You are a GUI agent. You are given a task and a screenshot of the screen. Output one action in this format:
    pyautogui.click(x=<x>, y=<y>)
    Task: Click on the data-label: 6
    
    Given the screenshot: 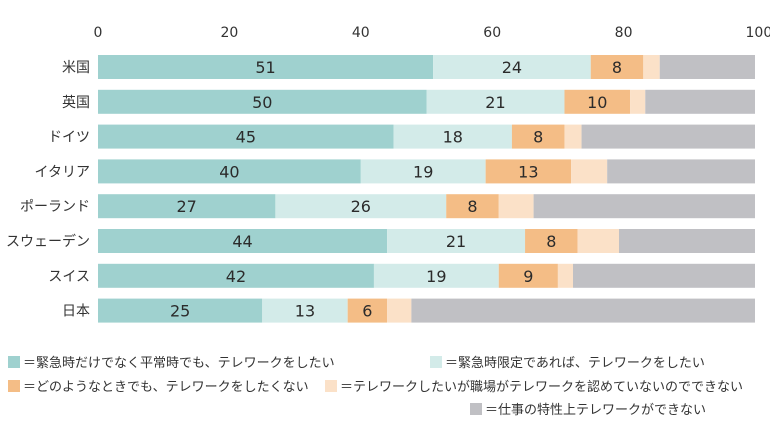 What is the action you would take?
    pyautogui.click(x=367, y=311)
    